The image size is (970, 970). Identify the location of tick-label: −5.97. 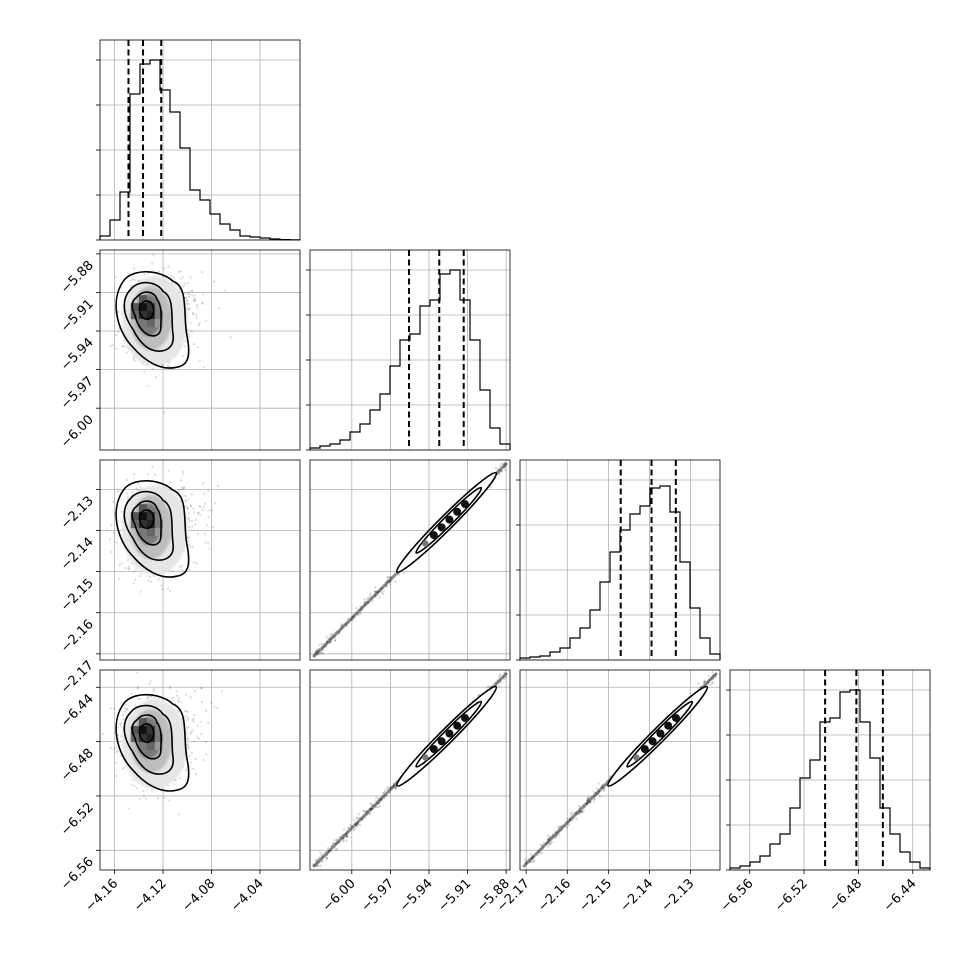
(77, 393).